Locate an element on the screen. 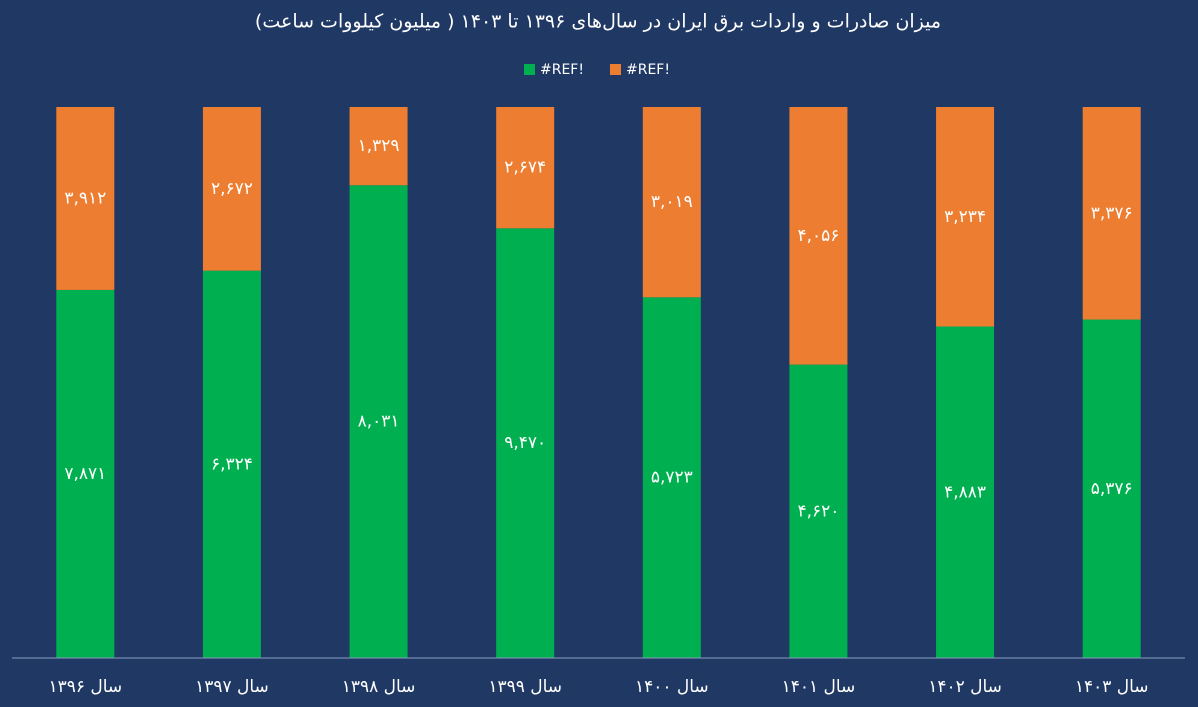  x-tick-label: سال ۱۴۰۰ is located at coordinates (672, 687).